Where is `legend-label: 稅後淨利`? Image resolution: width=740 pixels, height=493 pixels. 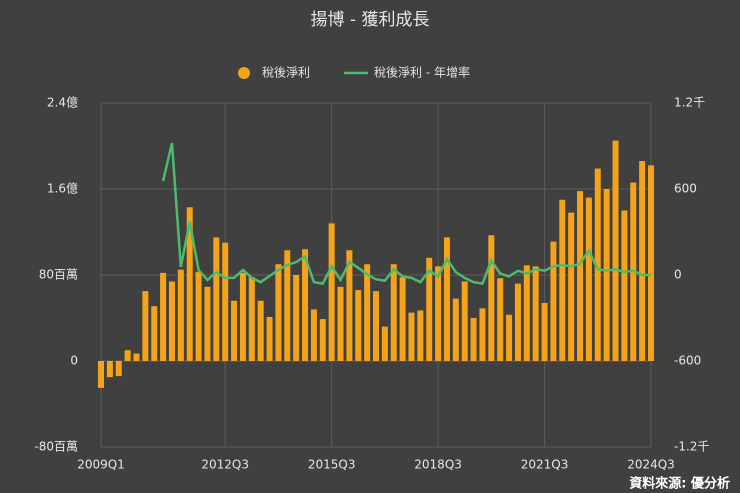
legend-label: 稅後淨利 is located at coordinates (286, 73).